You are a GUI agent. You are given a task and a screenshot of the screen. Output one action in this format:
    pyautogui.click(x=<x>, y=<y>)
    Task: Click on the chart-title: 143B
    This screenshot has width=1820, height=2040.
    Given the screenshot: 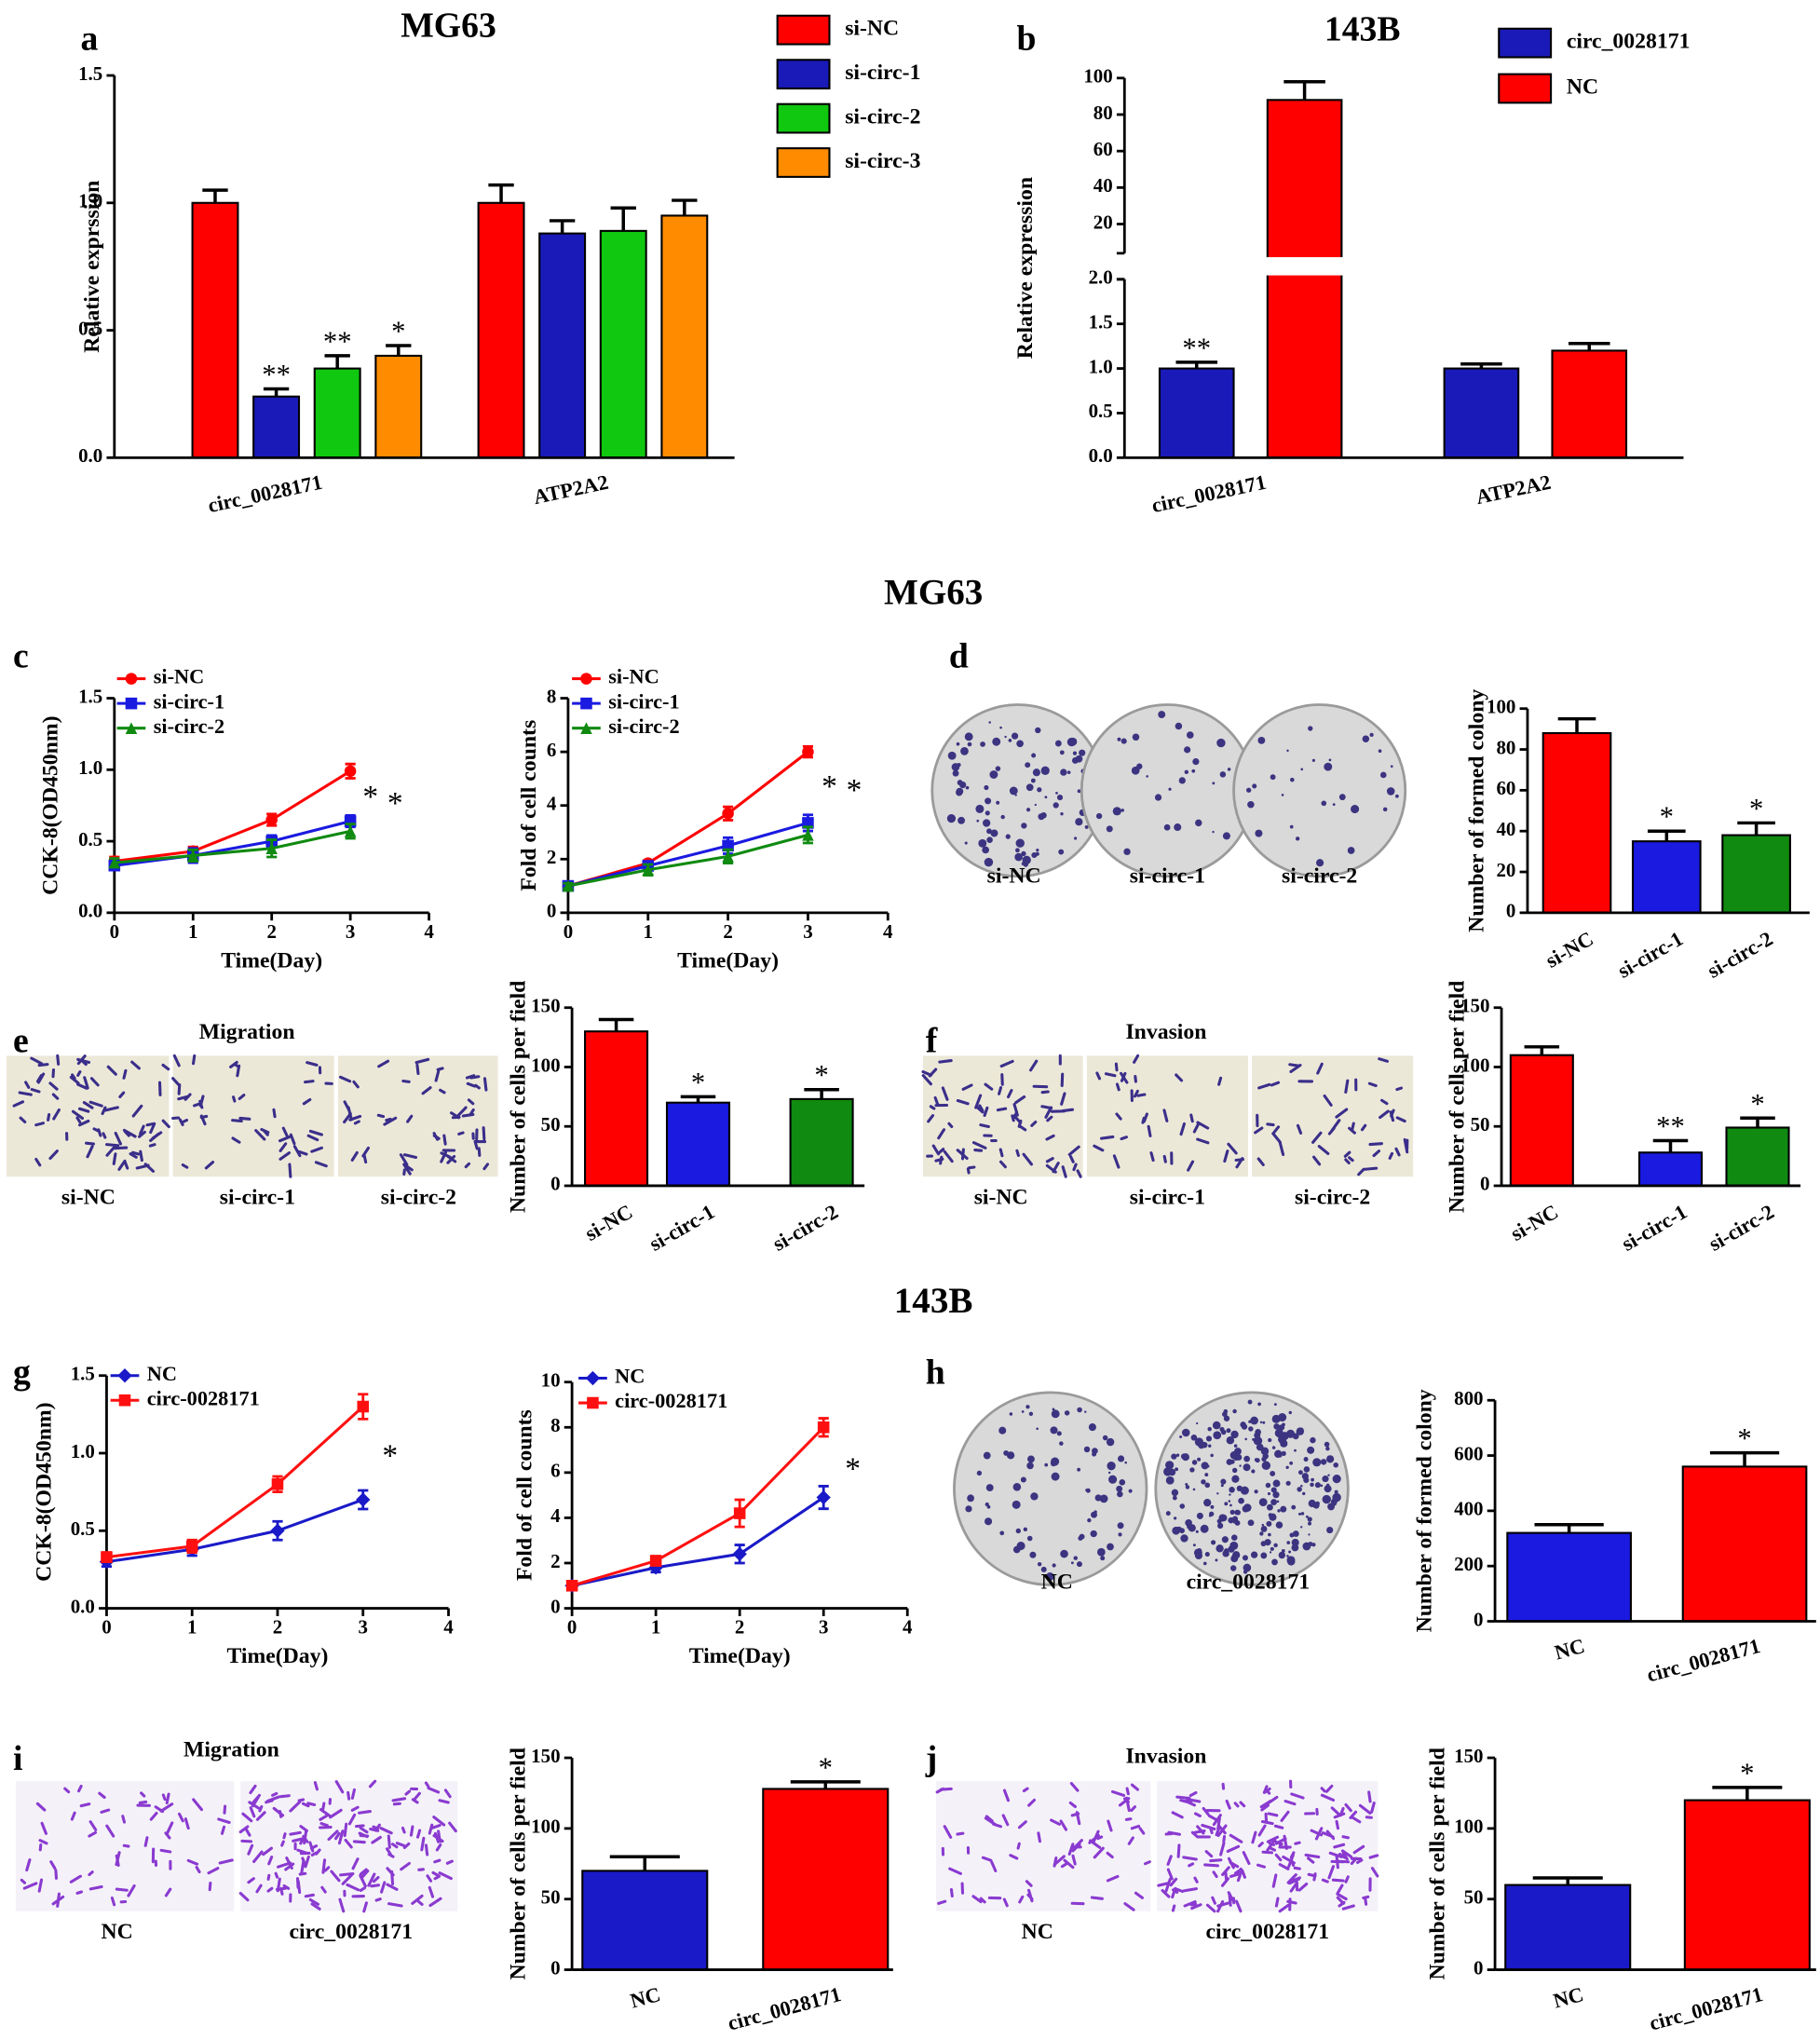 What is the action you would take?
    pyautogui.click(x=1362, y=29)
    